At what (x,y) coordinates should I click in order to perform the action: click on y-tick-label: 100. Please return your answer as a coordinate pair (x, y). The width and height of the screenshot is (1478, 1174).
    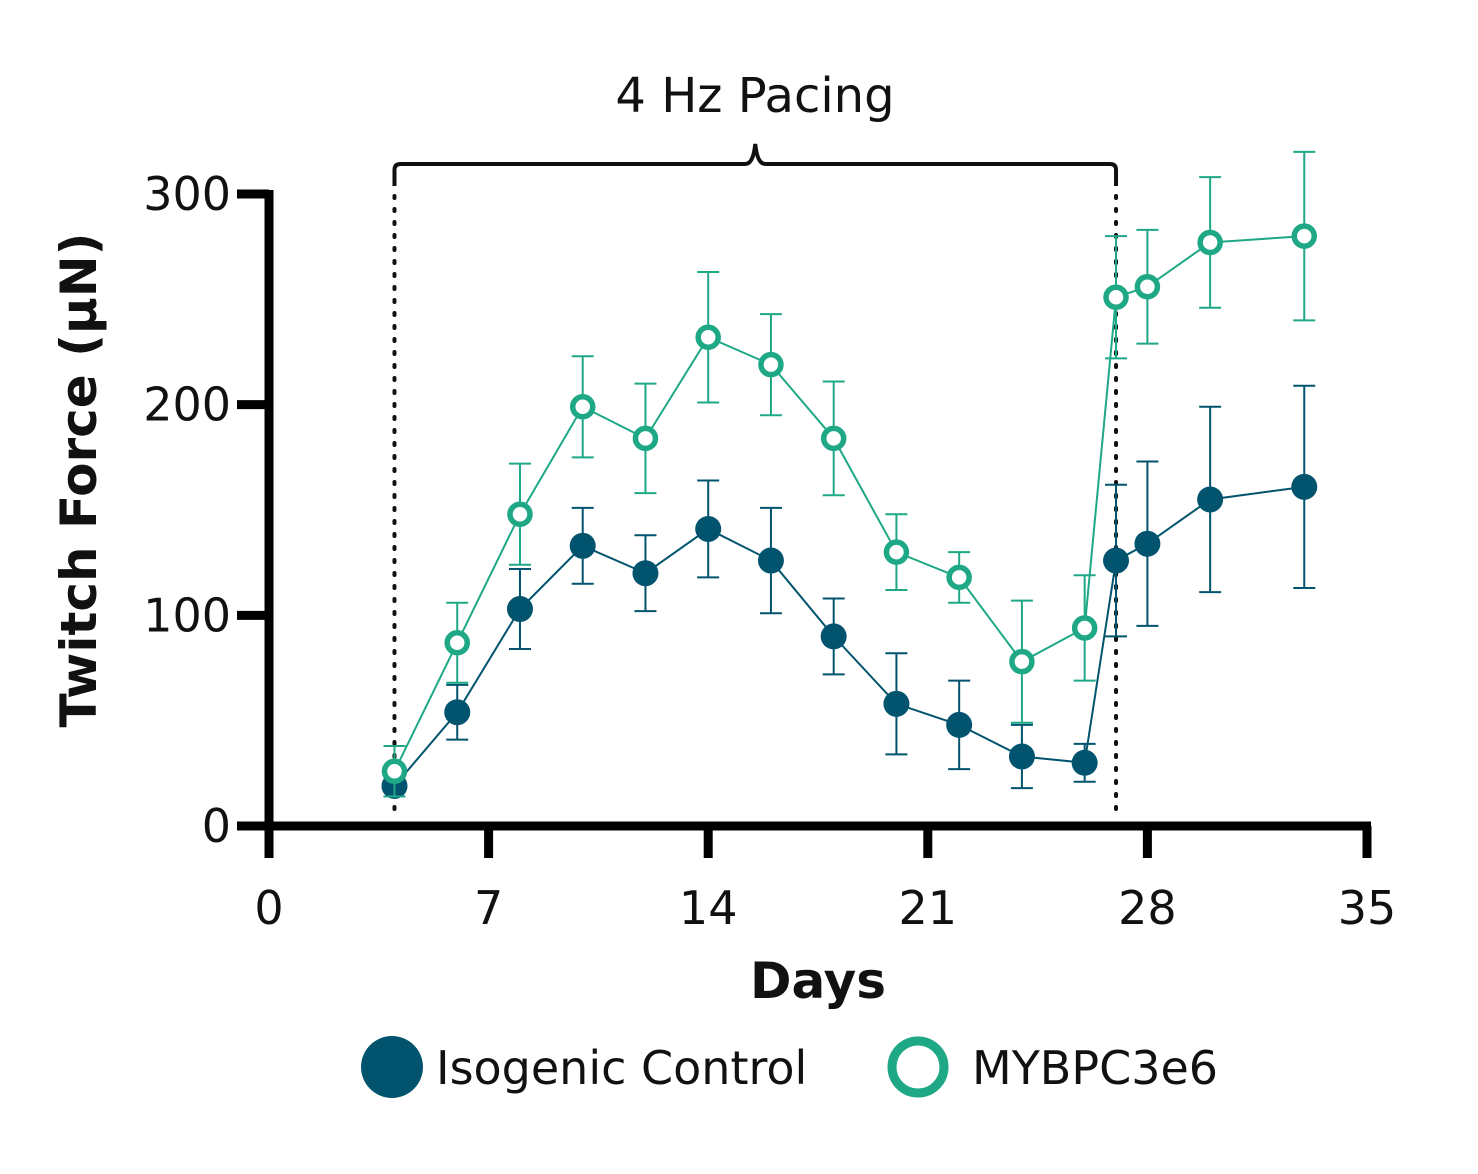
    Looking at the image, I should click on (187, 615).